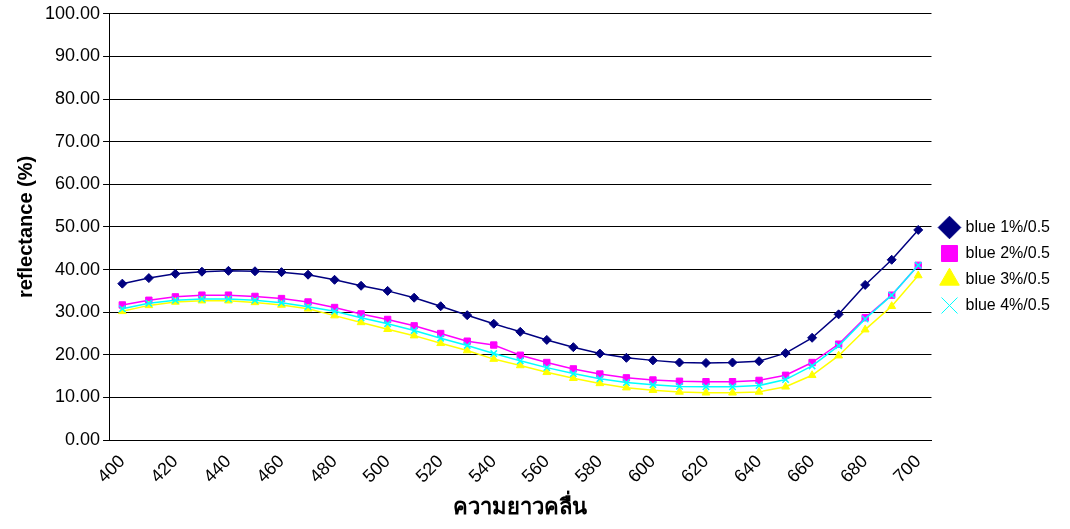  I want to click on x-tick-label: 400, so click(111, 468).